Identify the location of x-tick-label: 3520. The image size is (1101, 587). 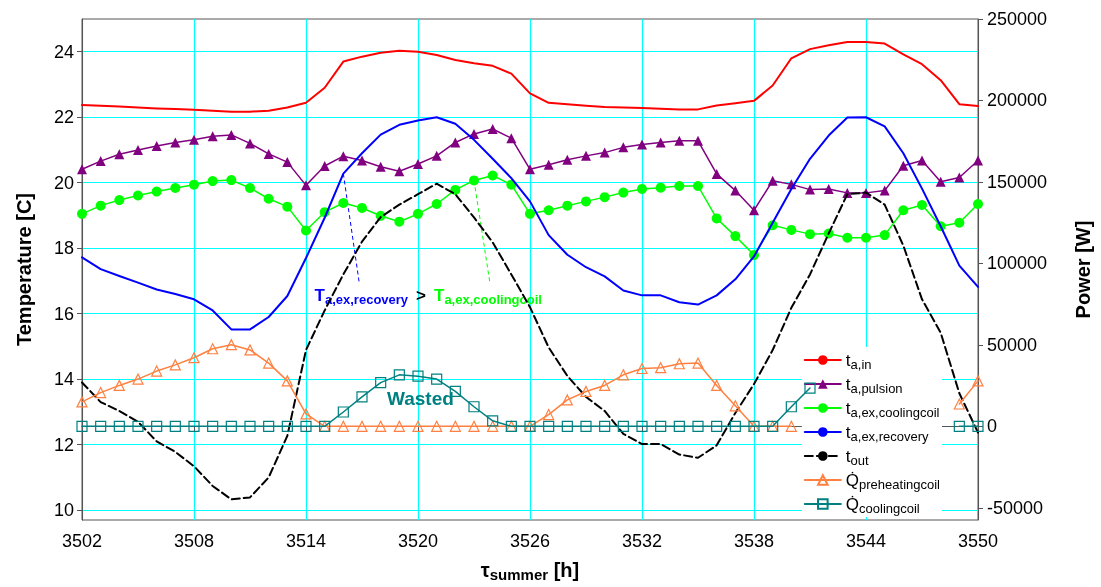
(418, 541).